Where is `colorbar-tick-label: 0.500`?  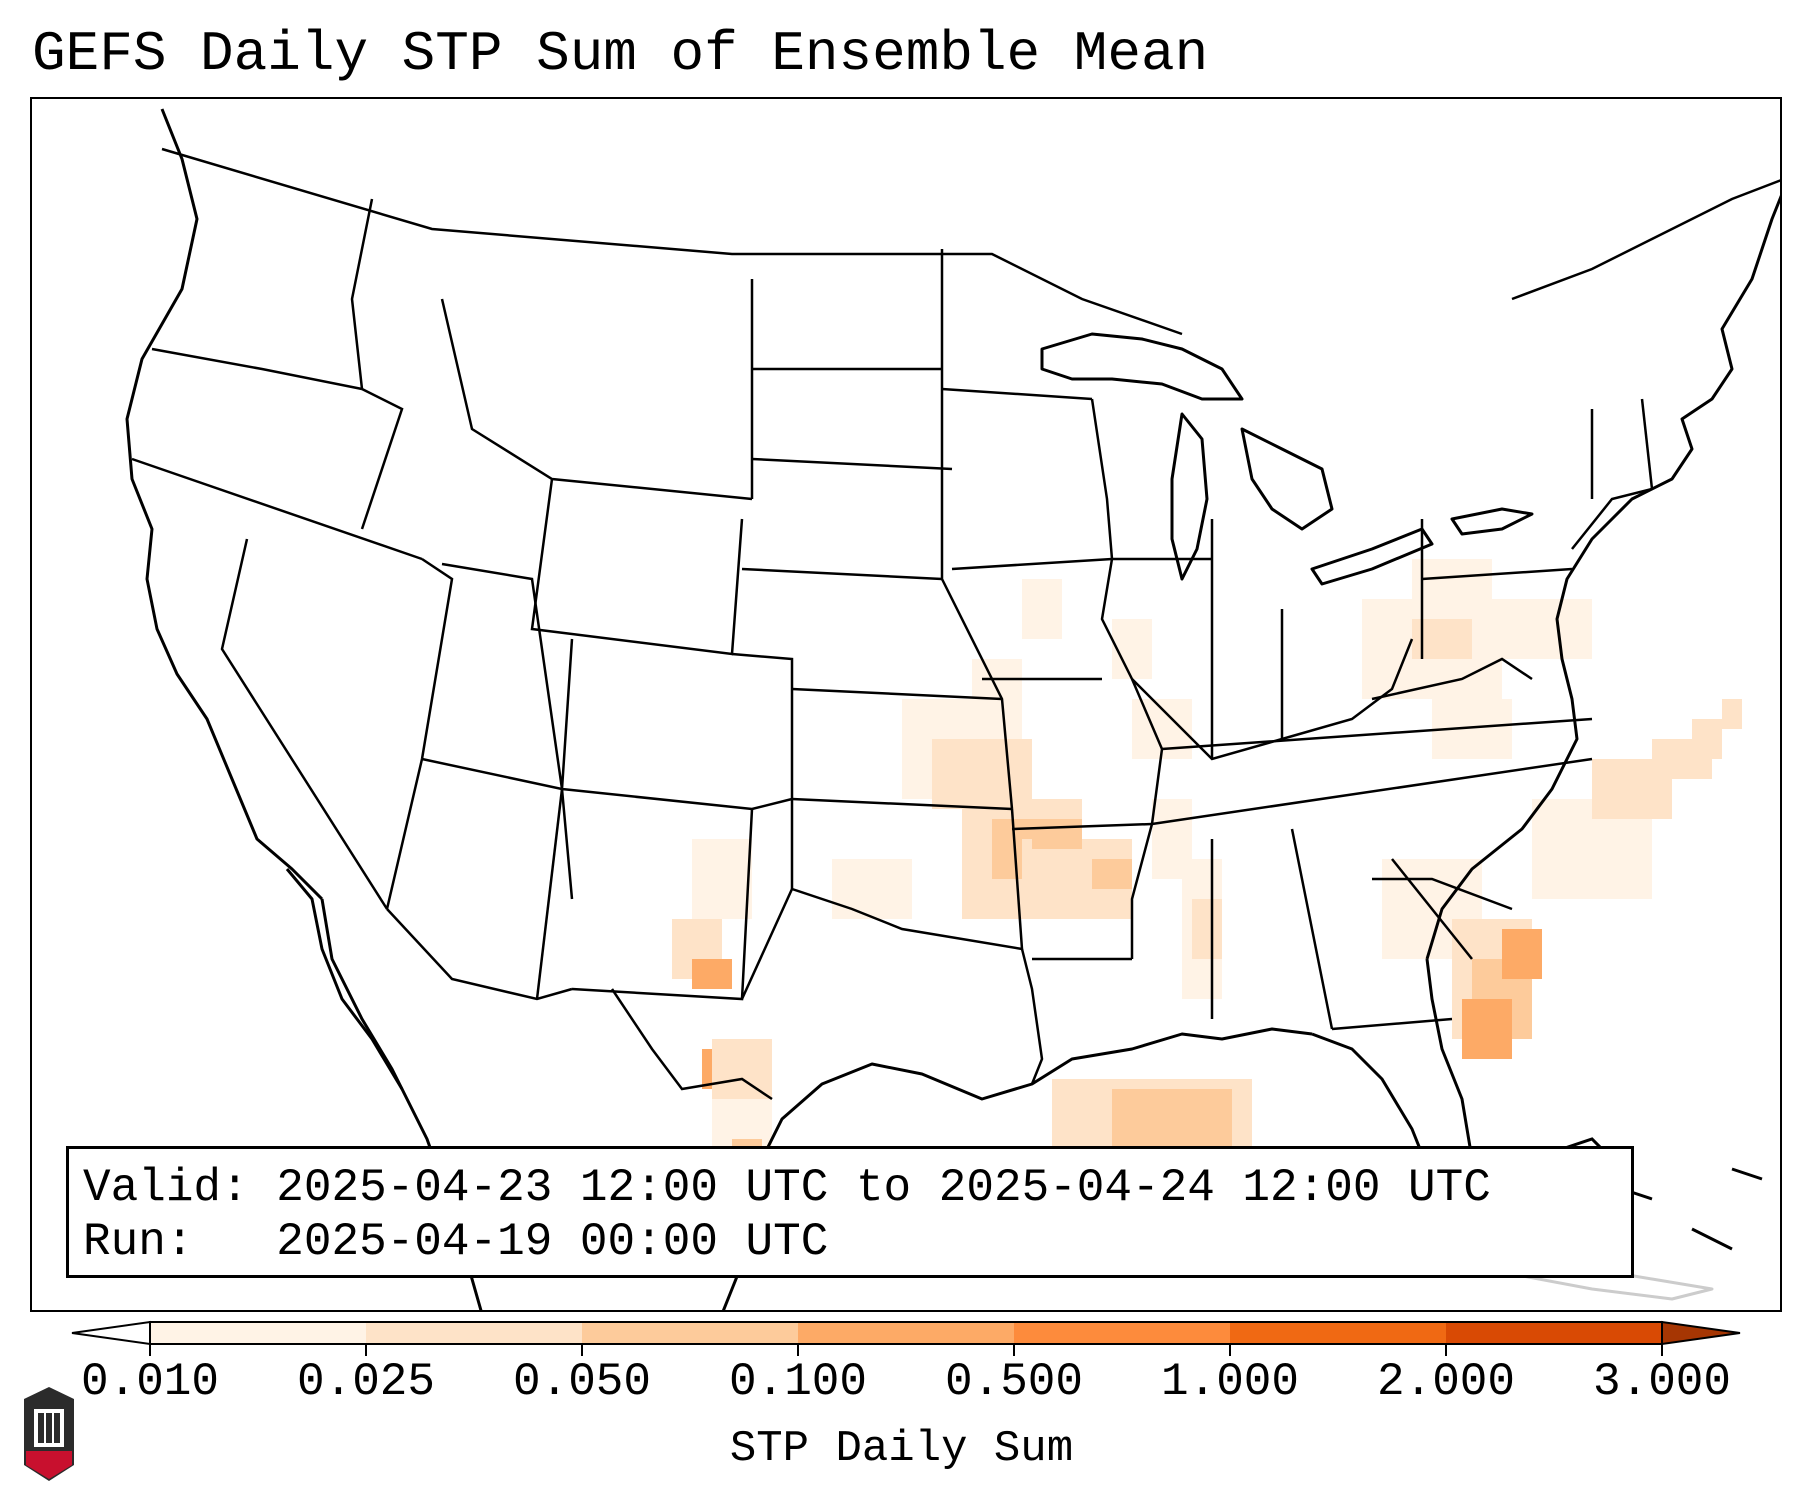
colorbar-tick-label: 0.500 is located at coordinates (1014, 1382).